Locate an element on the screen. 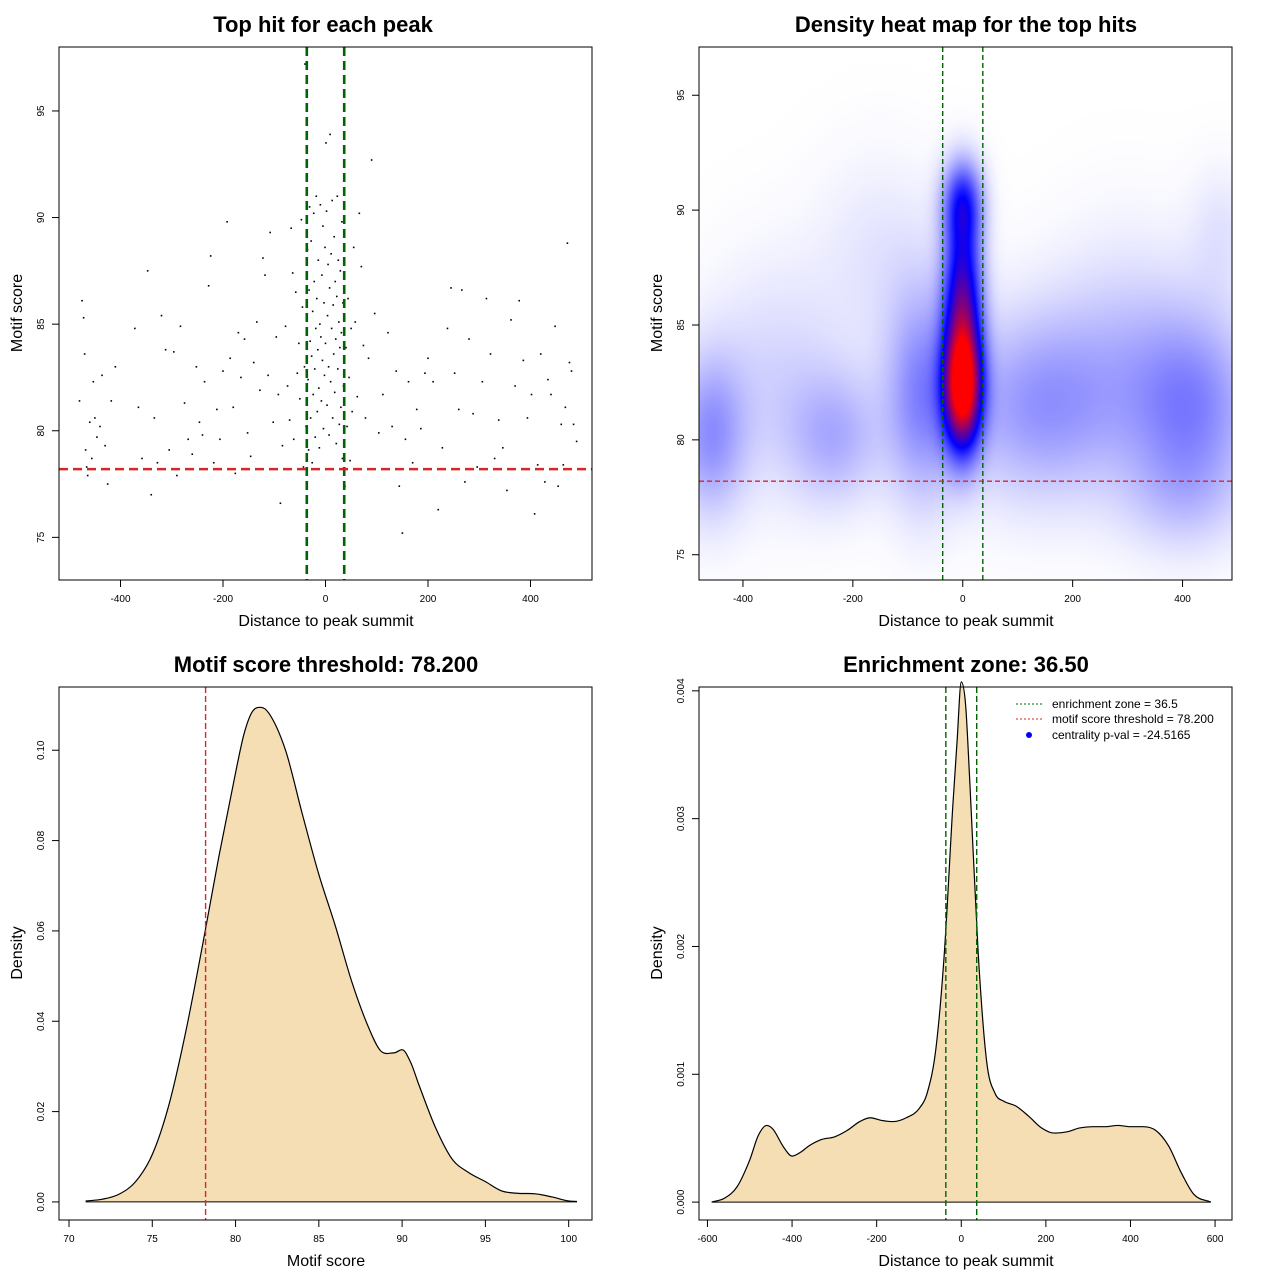  p4-y-axis-label: Density is located at coordinates (657, 952).